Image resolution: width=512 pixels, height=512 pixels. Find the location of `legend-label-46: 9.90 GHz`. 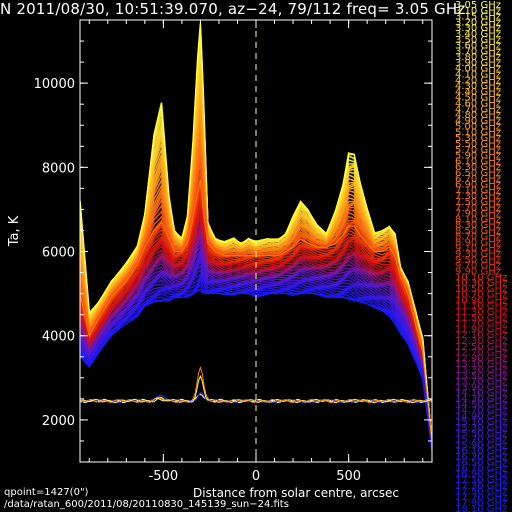

legend-label-46: 9.90 GHz is located at coordinates (478, 272).